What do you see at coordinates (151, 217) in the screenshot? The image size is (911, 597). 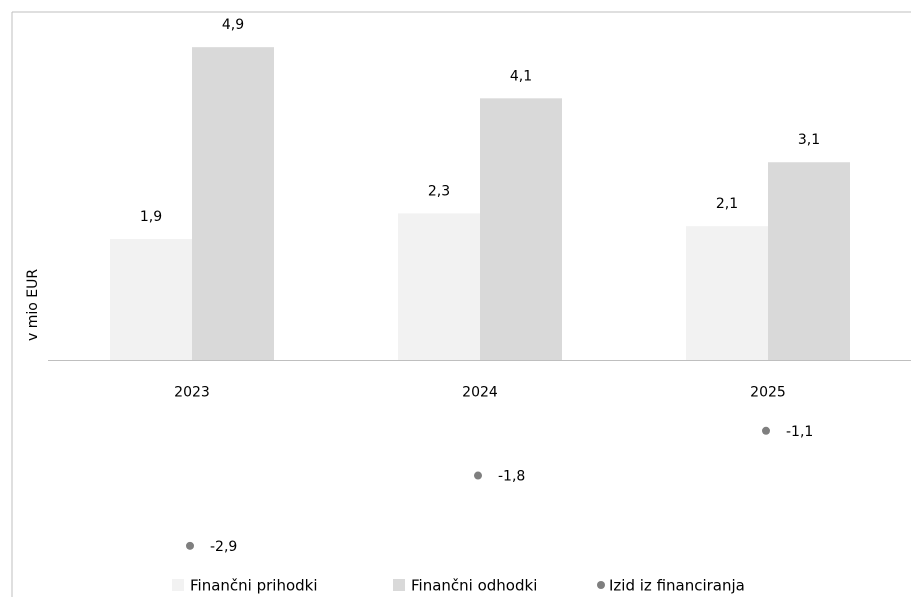 I see `value-label: 1,9` at bounding box center [151, 217].